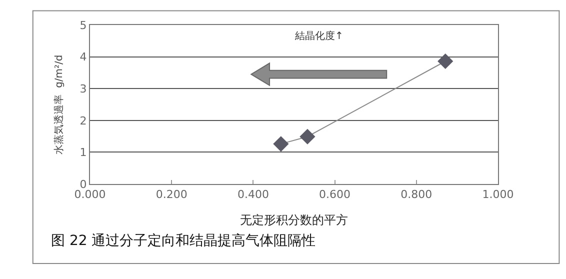  Describe the element at coordinates (83, 57) in the screenshot. I see `y-tick-label: 4` at that location.